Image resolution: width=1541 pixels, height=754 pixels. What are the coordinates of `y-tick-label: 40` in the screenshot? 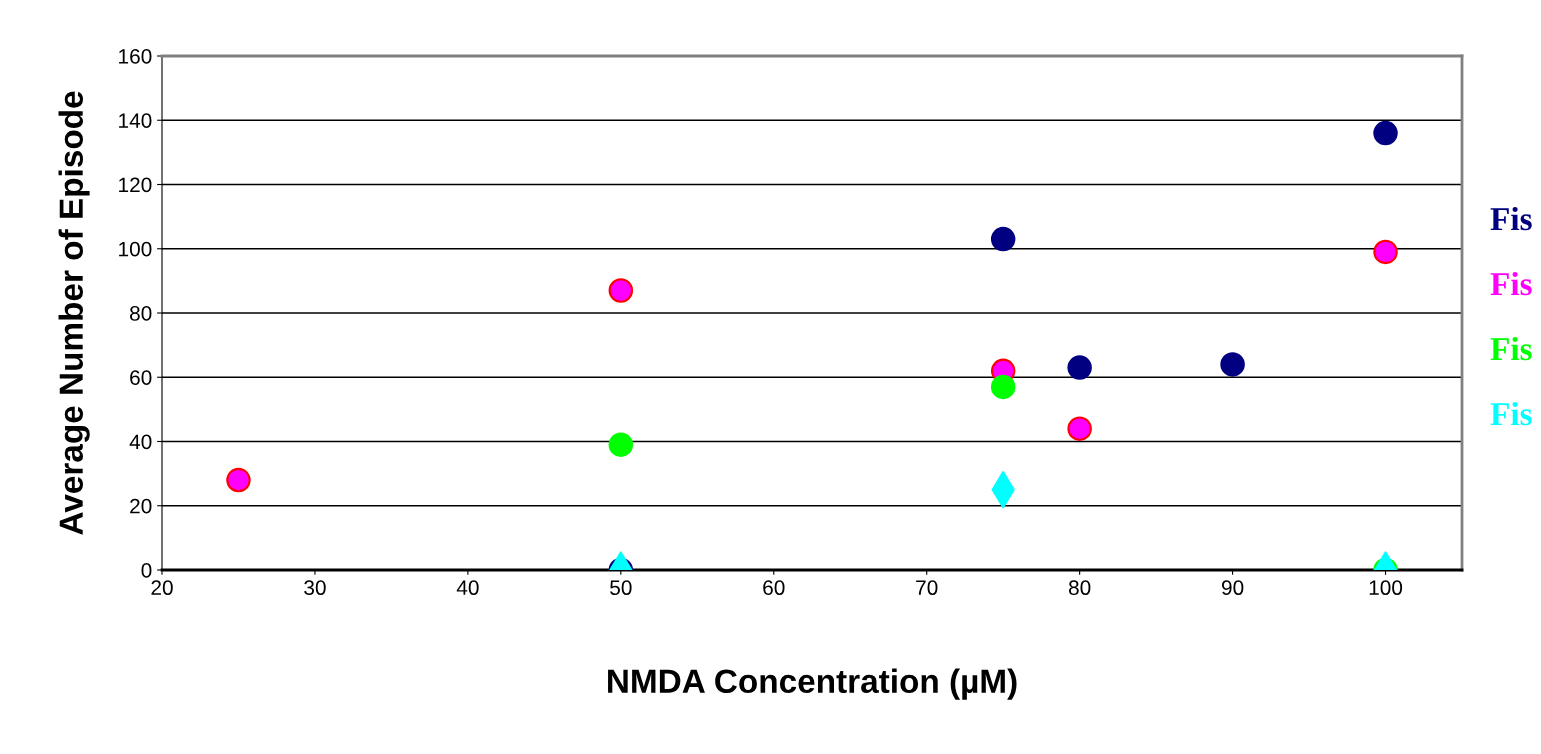 It's located at (140, 442).